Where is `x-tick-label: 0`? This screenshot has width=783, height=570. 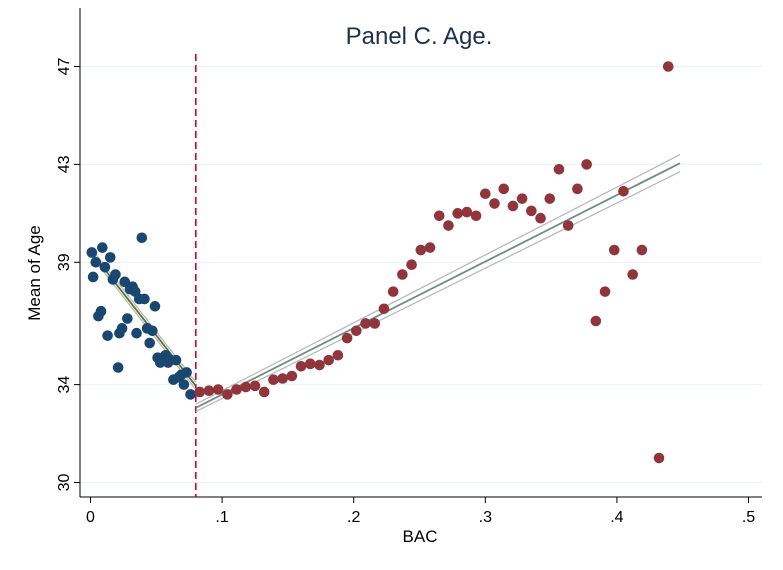 x-tick-label: 0 is located at coordinates (90, 517).